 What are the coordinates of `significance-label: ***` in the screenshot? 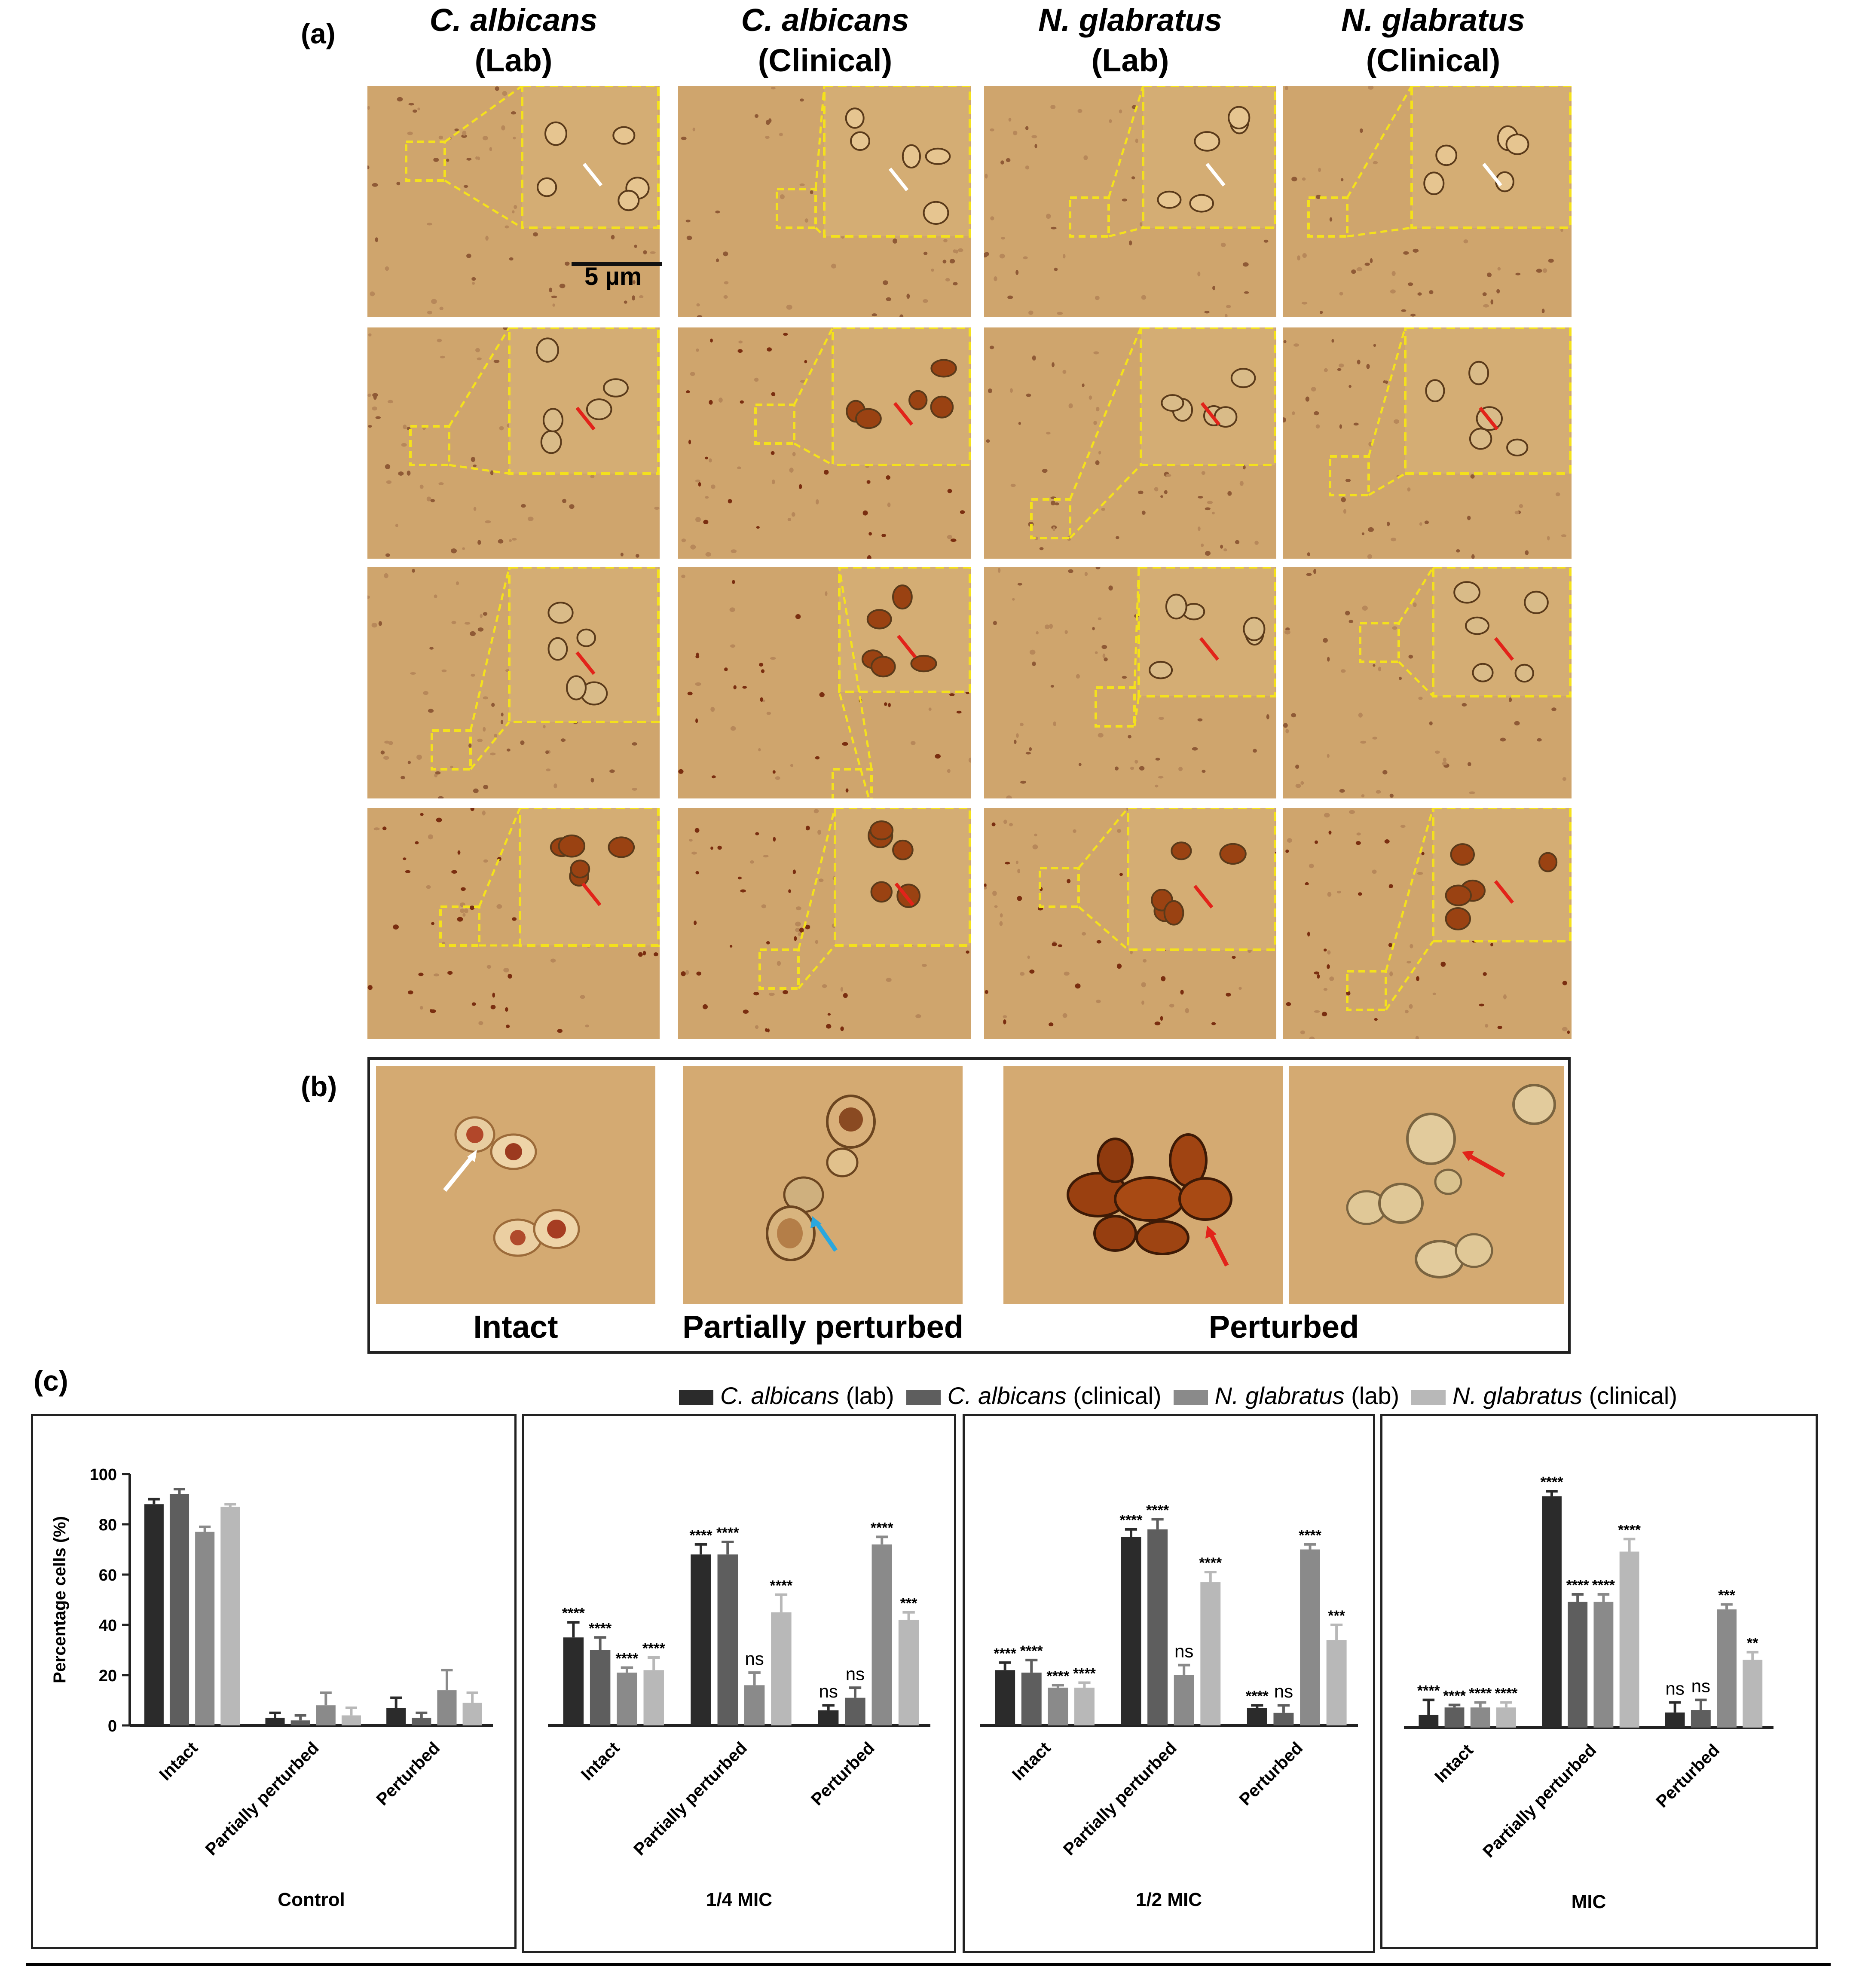 It's located at (909, 1604).